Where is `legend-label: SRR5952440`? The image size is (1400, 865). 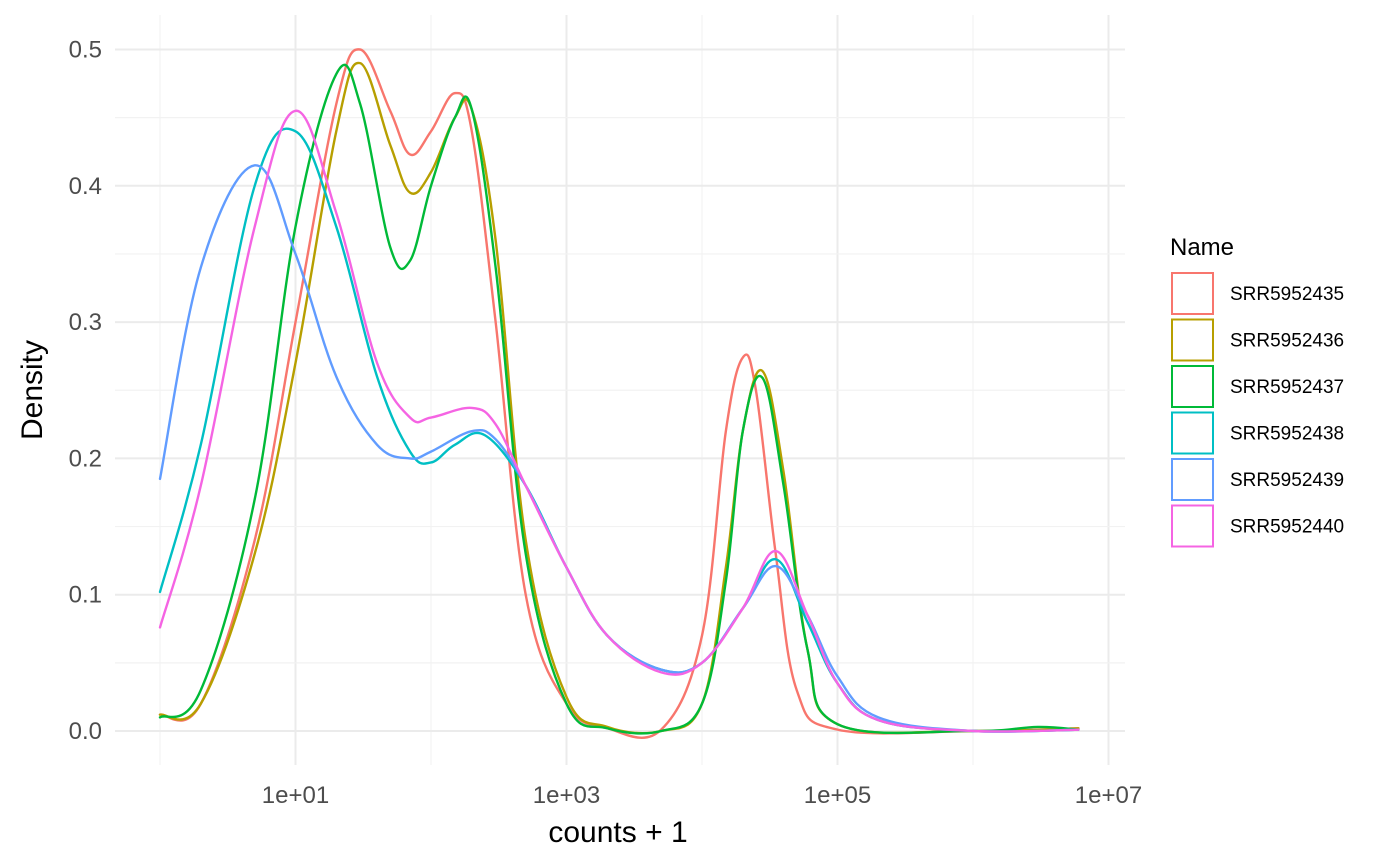
legend-label: SRR5952440 is located at coordinates (1287, 527).